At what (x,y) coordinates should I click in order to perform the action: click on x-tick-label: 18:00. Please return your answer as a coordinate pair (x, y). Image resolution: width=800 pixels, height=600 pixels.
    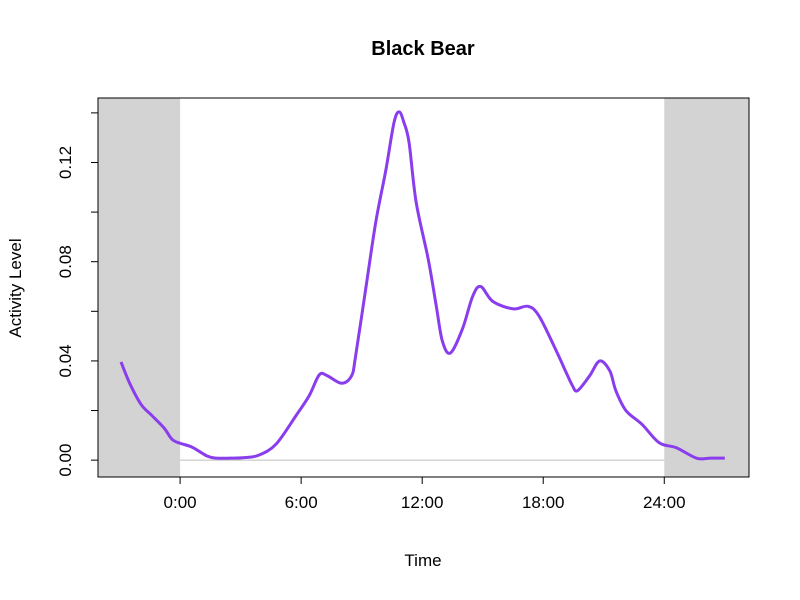
    Looking at the image, I should click on (543, 502).